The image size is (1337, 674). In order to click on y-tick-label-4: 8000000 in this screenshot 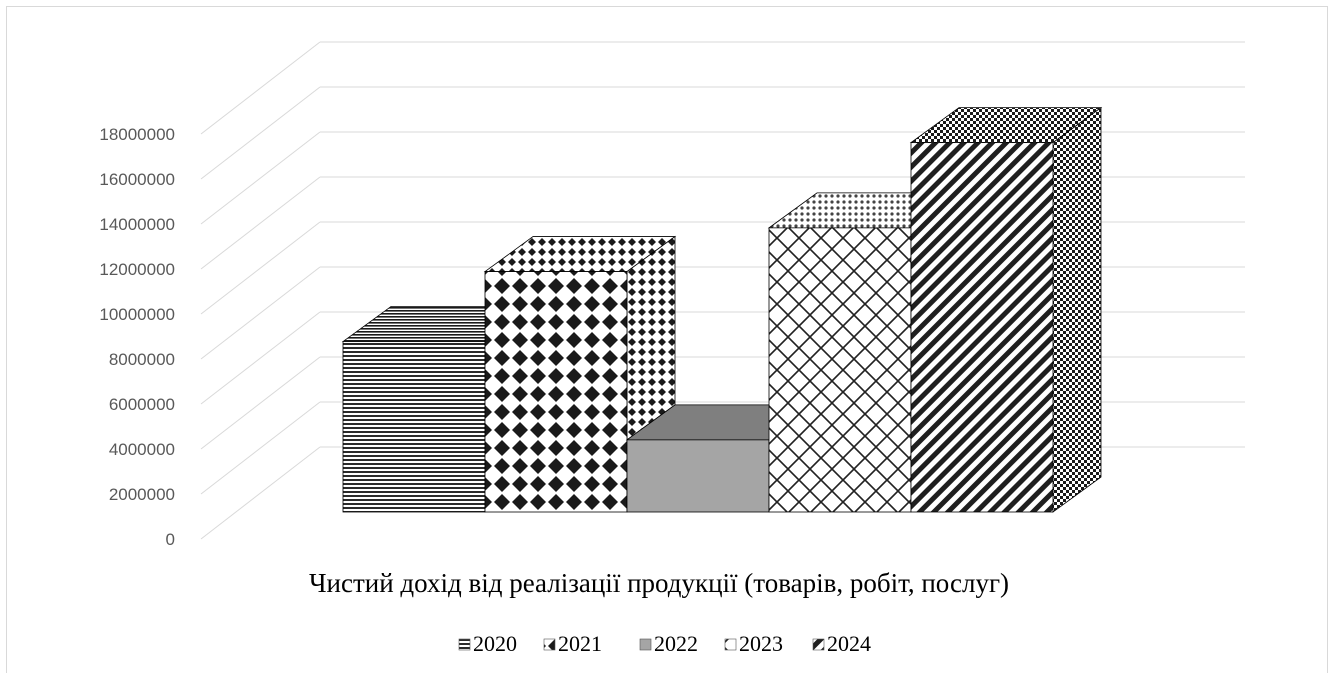, I will do `click(142, 359)`.